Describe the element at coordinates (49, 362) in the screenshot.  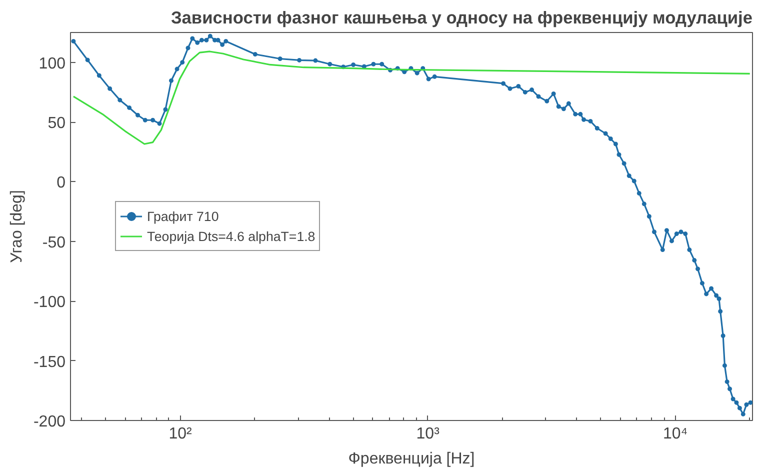
I see `y-tick-label: -150` at that location.